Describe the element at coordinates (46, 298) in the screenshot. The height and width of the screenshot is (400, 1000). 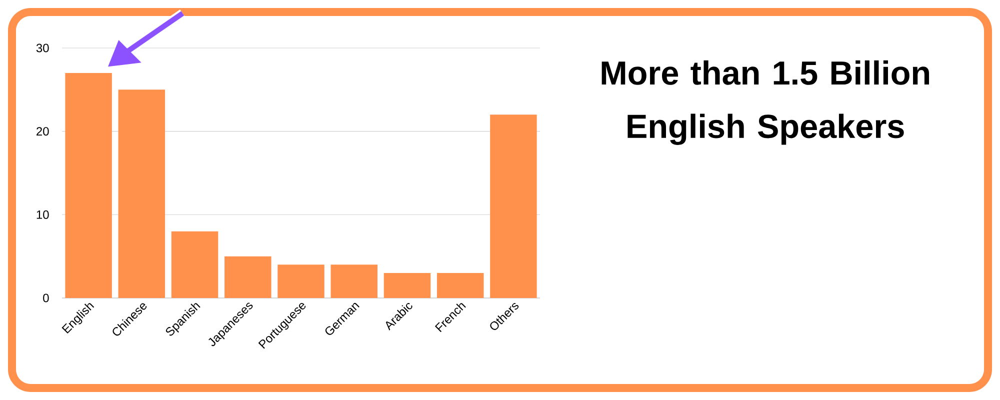
I see `y-tick-label: 0` at that location.